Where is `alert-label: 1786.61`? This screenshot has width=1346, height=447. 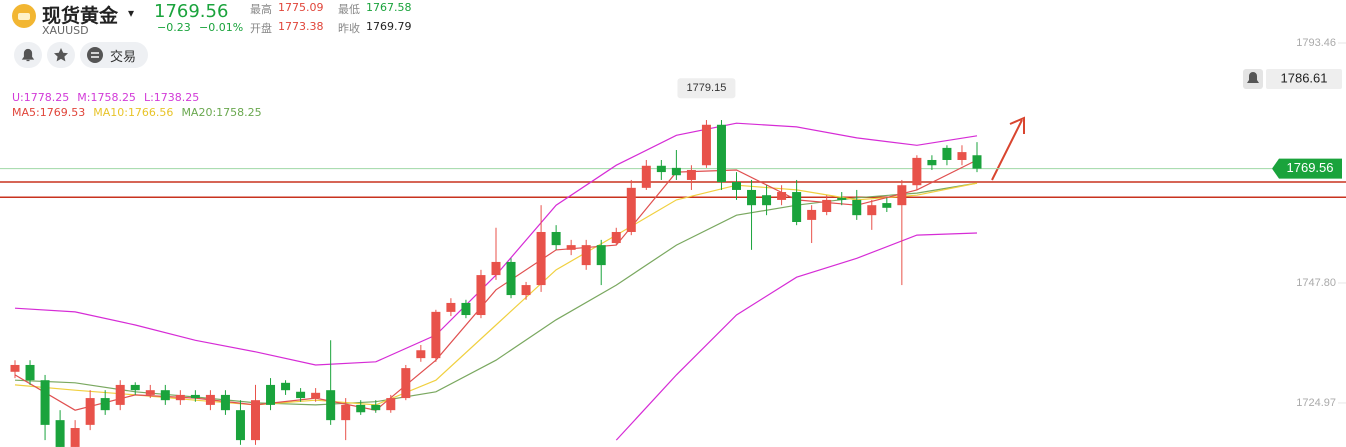 alert-label: 1786.61 is located at coordinates (1304, 77).